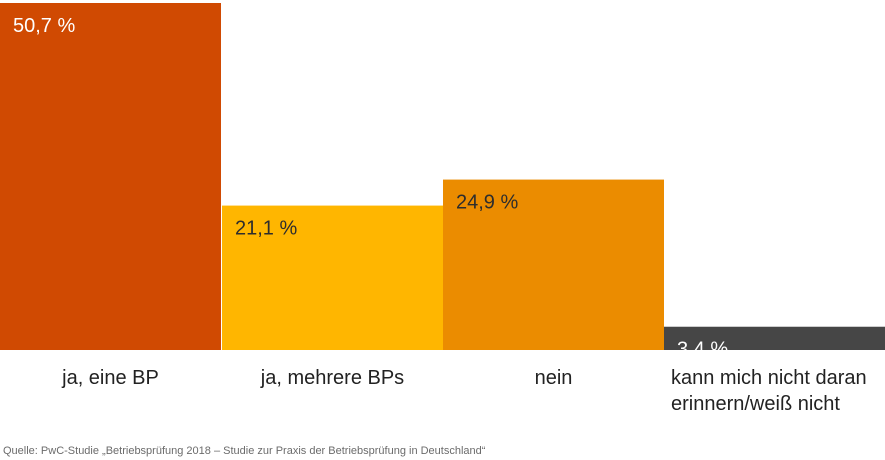 The height and width of the screenshot is (460, 885). What do you see at coordinates (554, 378) in the screenshot?
I see `category-label-3: nein` at bounding box center [554, 378].